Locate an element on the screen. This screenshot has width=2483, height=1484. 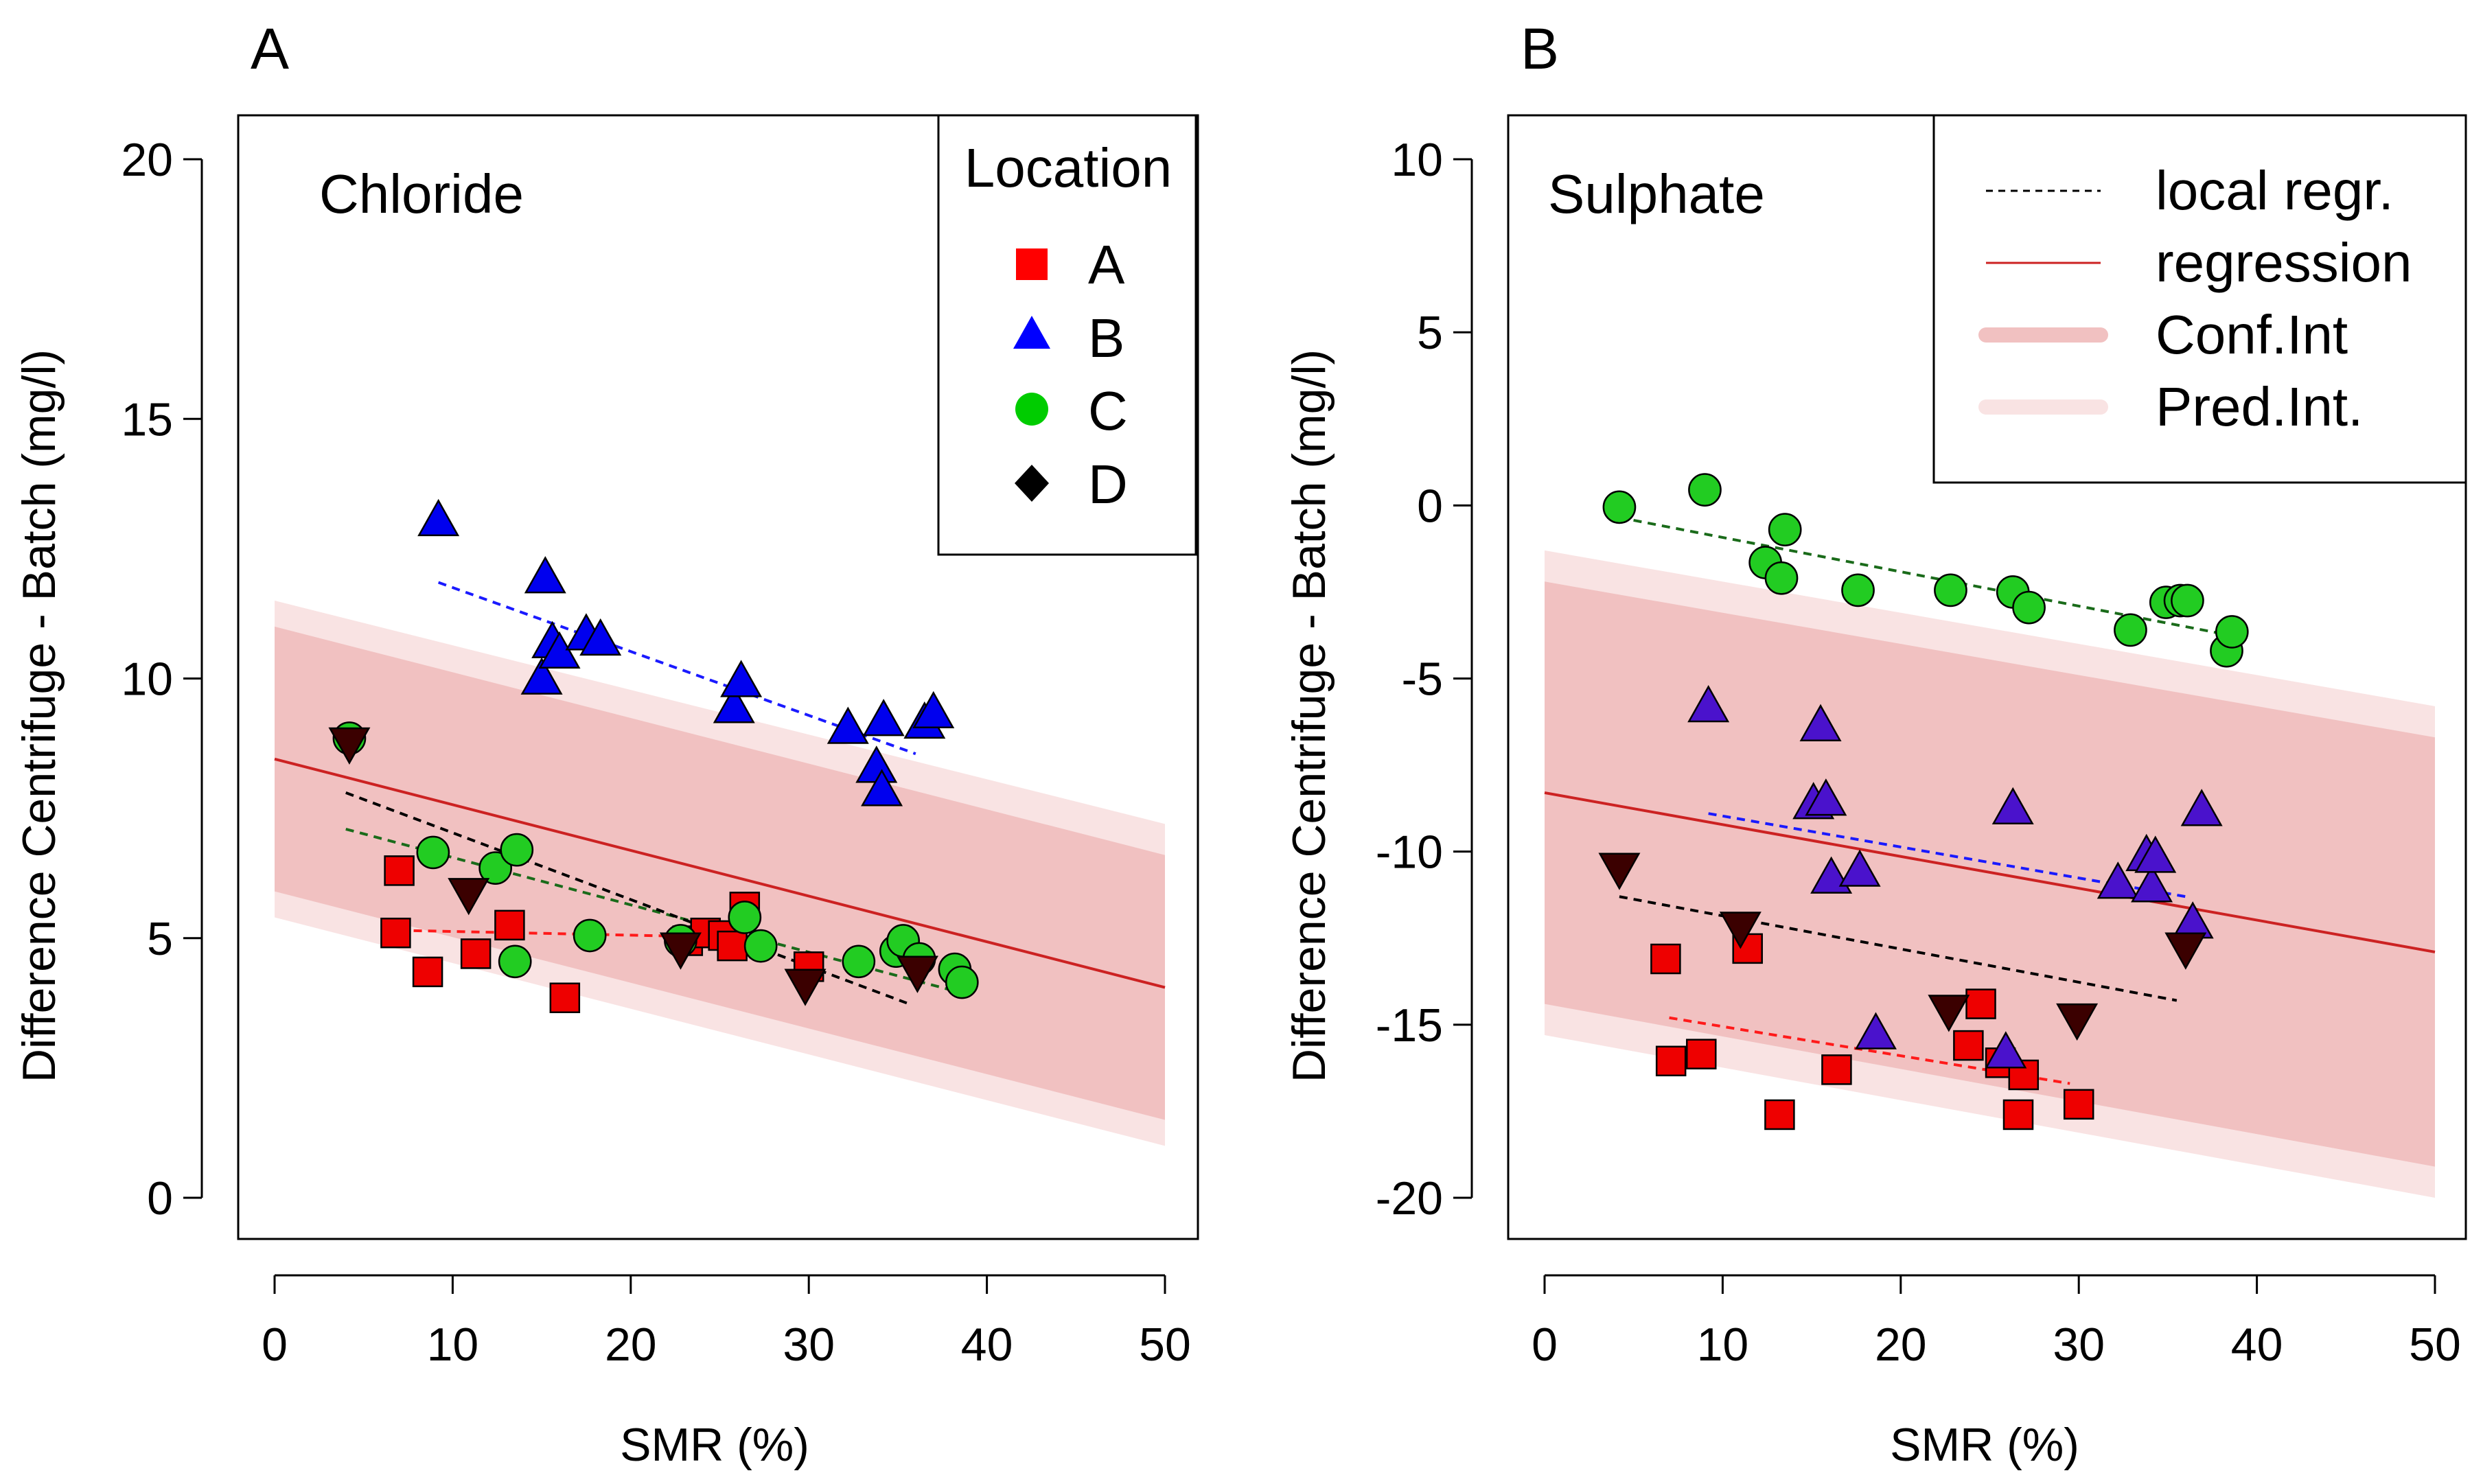
panel-b-x-tick-label: 30 is located at coordinates (2079, 1345).